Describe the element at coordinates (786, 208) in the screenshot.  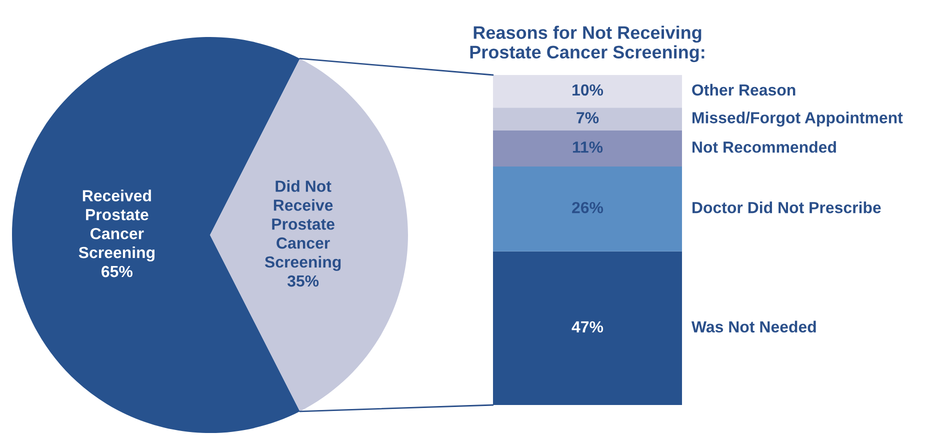
I see `series-label: Doctor Did Not Prescribe` at that location.